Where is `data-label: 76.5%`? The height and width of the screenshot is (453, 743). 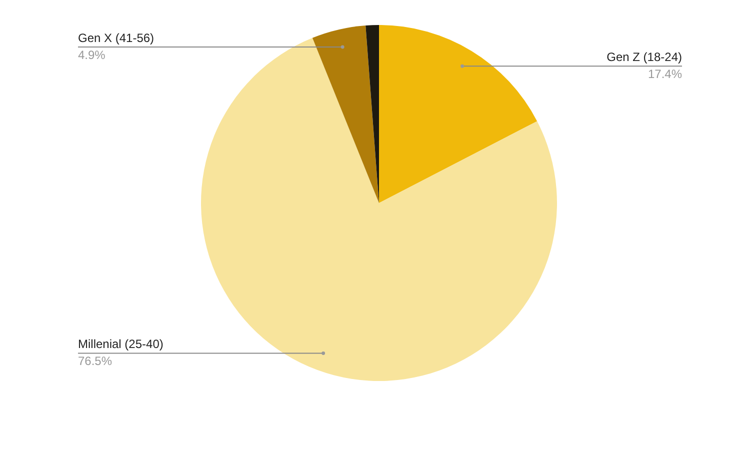 data-label: 76.5% is located at coordinates (95, 361).